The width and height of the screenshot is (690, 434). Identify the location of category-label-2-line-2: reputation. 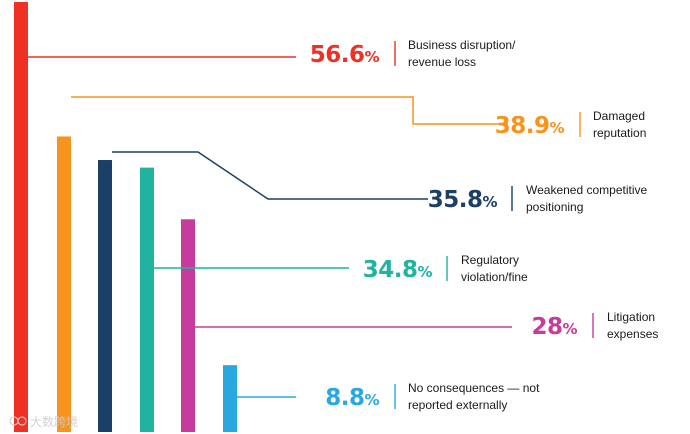
(619, 133).